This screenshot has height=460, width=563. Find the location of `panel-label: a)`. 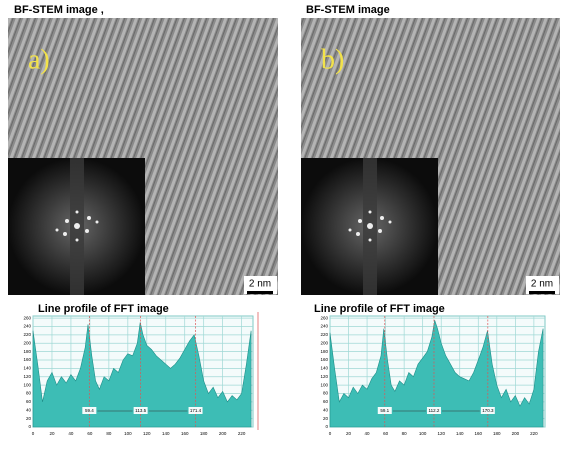

panel-label: a) is located at coordinates (39, 59).